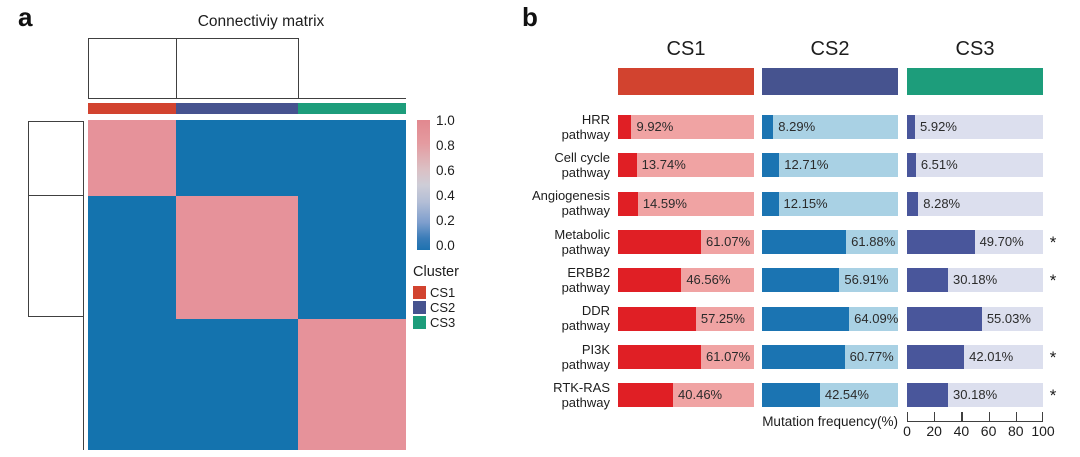 The height and width of the screenshot is (457, 1080). I want to click on heatmap-cell-r2-c2, so click(352, 384).